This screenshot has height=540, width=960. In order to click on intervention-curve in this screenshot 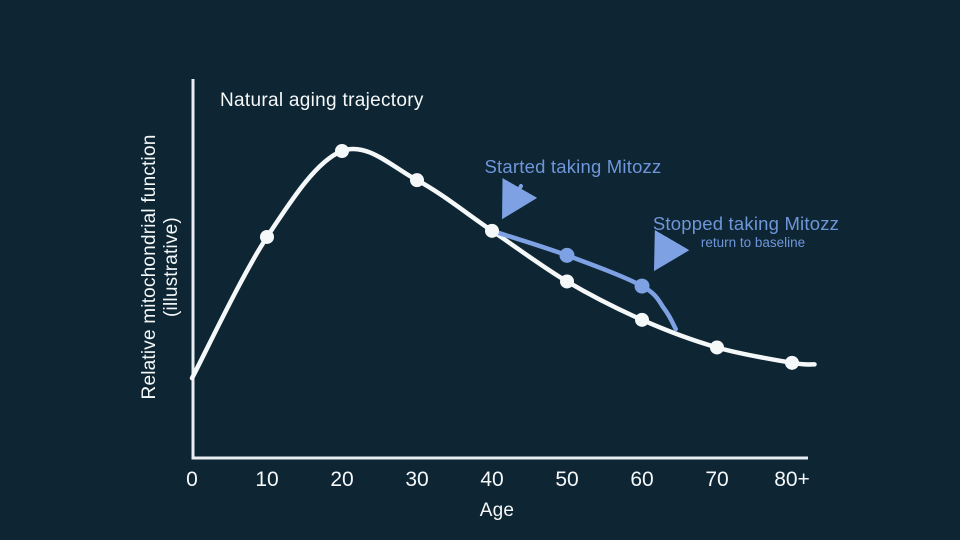, I will do `click(583, 280)`.